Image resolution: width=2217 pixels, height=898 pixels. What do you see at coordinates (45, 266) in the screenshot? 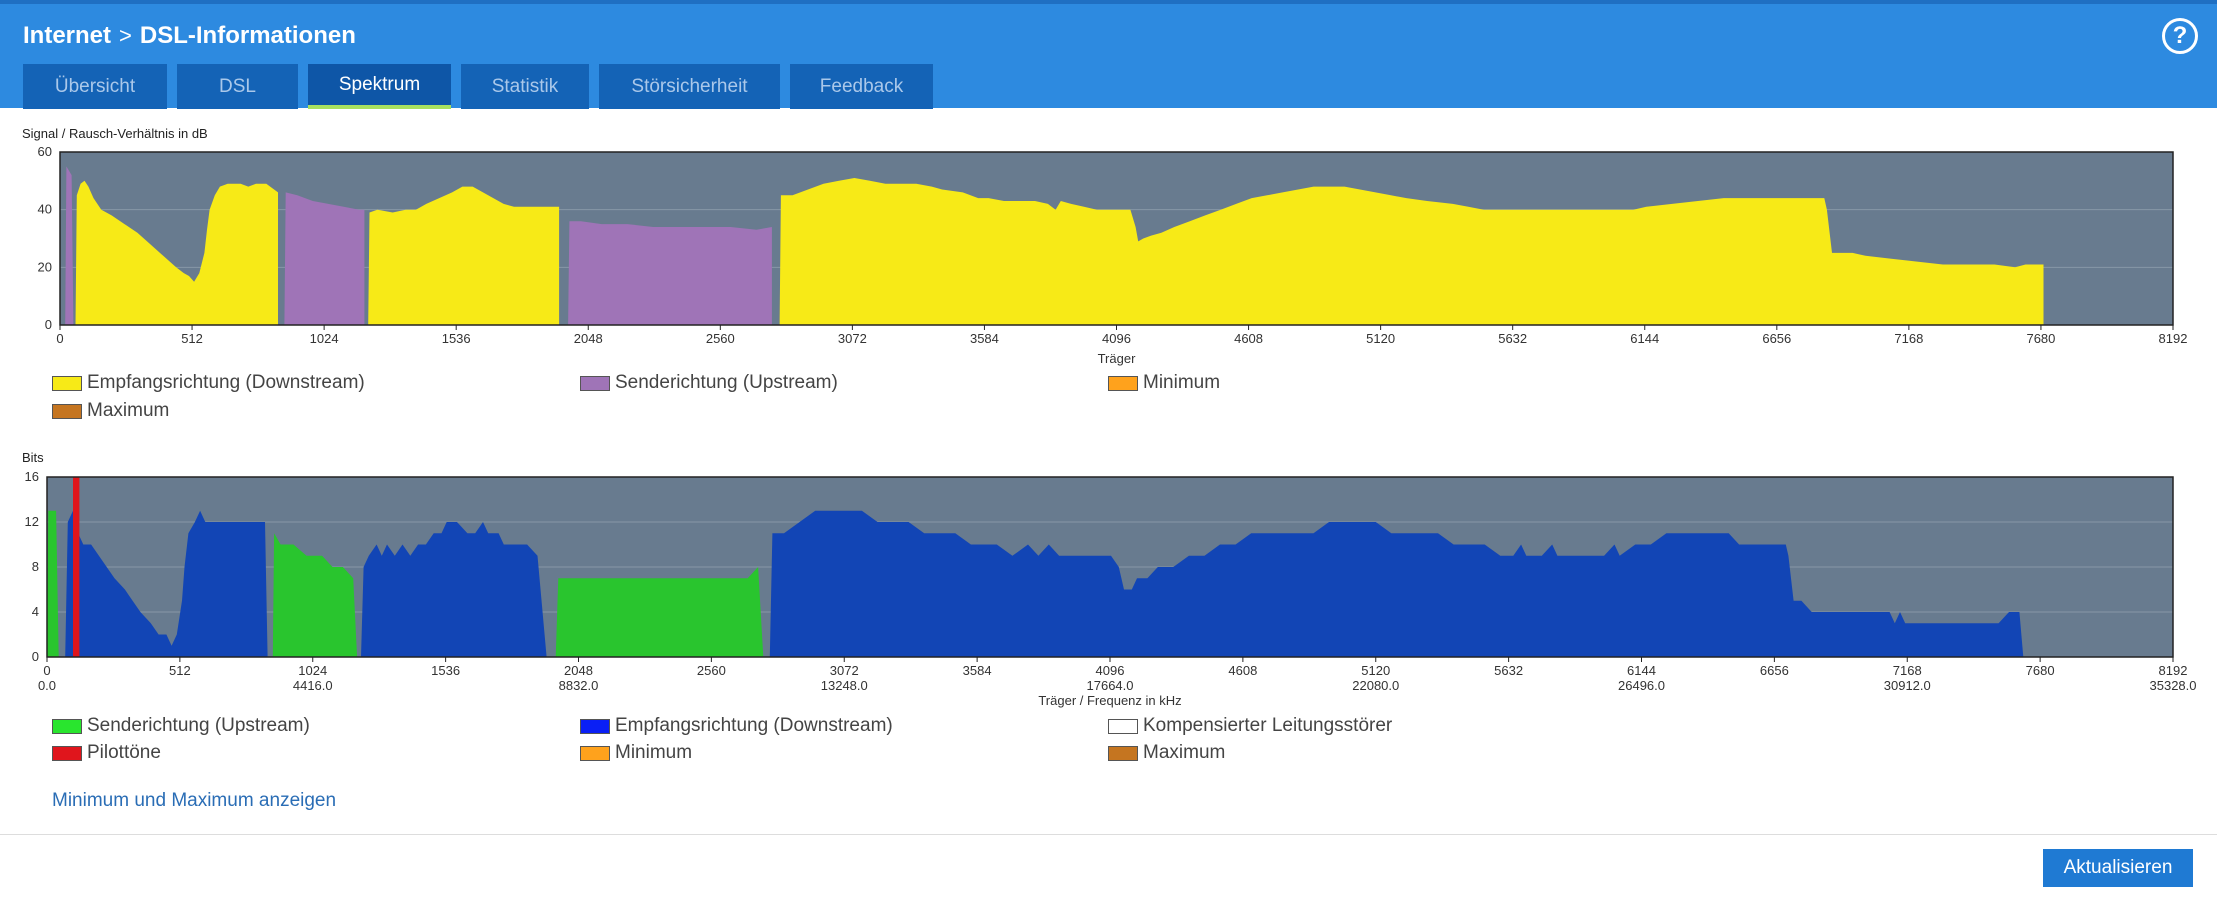
I see `y-tick-label: 20` at bounding box center [45, 266].